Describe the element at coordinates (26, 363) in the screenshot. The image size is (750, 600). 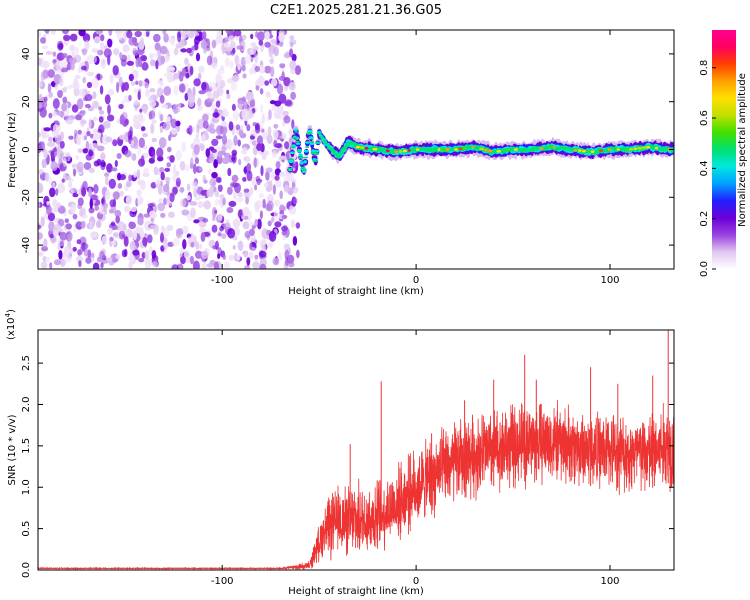
I see `snr-y-tick-label: 2.5` at that location.